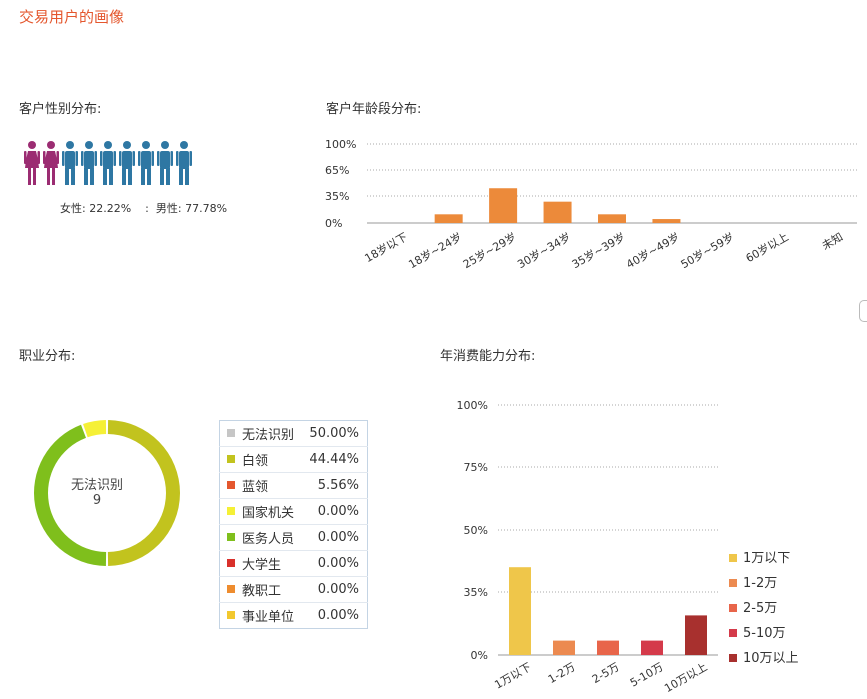 The width and height of the screenshot is (867, 699). I want to click on occupation-percentage: 5.56%, so click(338, 485).